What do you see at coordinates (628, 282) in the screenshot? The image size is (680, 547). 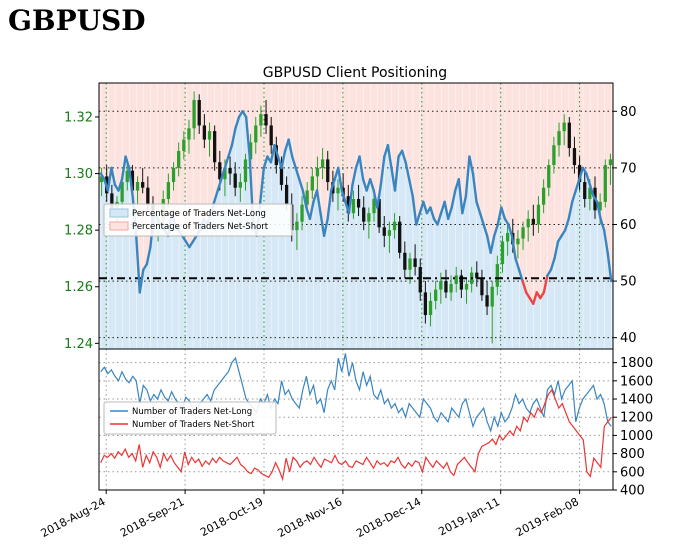 I see `percent-tick-label: 50` at bounding box center [628, 282].